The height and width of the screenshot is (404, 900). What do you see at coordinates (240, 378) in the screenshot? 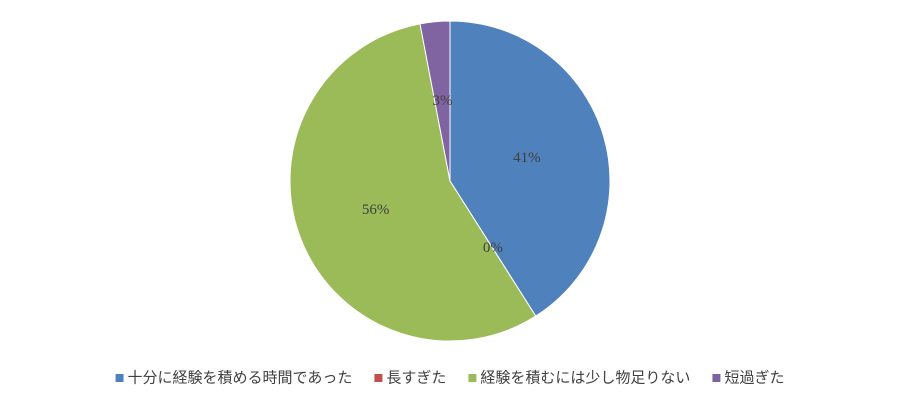
I see `legend-label: 十分に経験を積める時間であった` at bounding box center [240, 378].